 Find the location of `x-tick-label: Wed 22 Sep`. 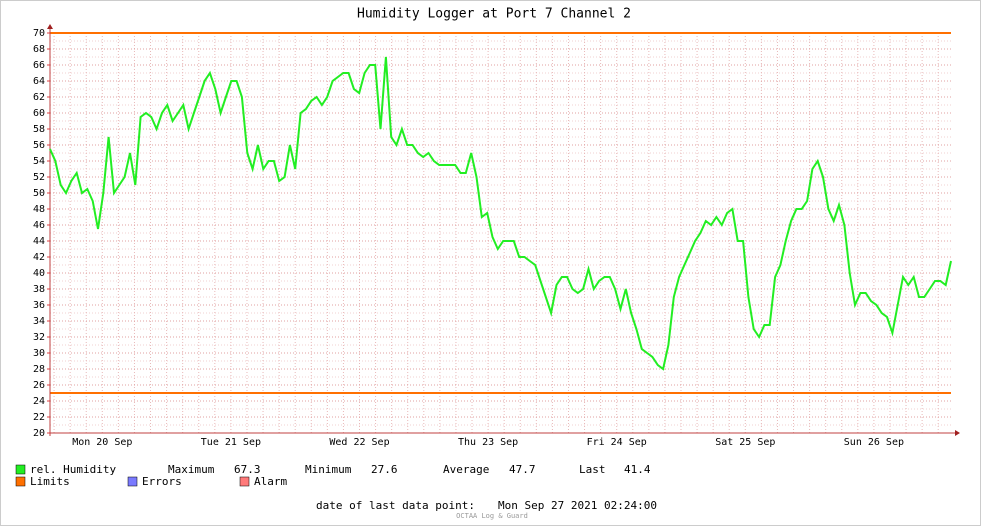

x-tick-label: Wed 22 Sep is located at coordinates (359, 442).